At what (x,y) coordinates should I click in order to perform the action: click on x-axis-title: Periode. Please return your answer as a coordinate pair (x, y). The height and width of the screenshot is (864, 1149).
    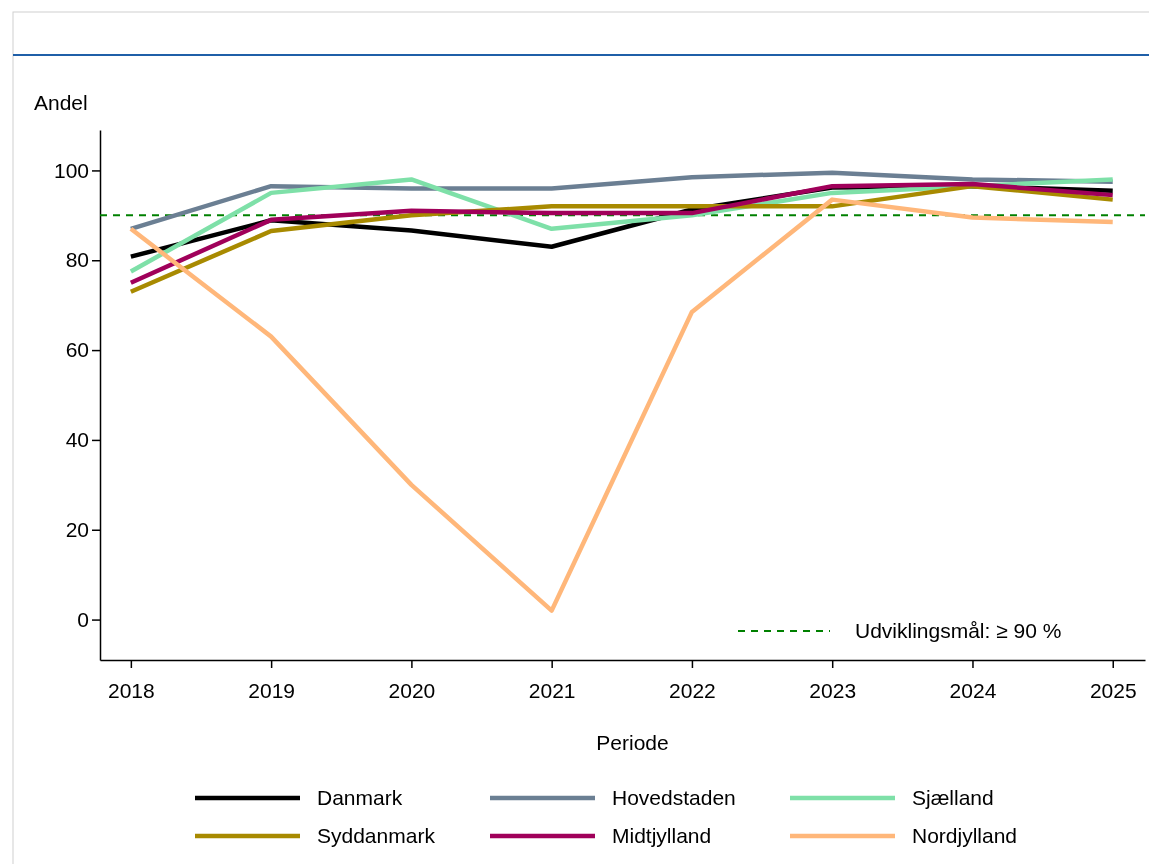
    Looking at the image, I should click on (632, 742).